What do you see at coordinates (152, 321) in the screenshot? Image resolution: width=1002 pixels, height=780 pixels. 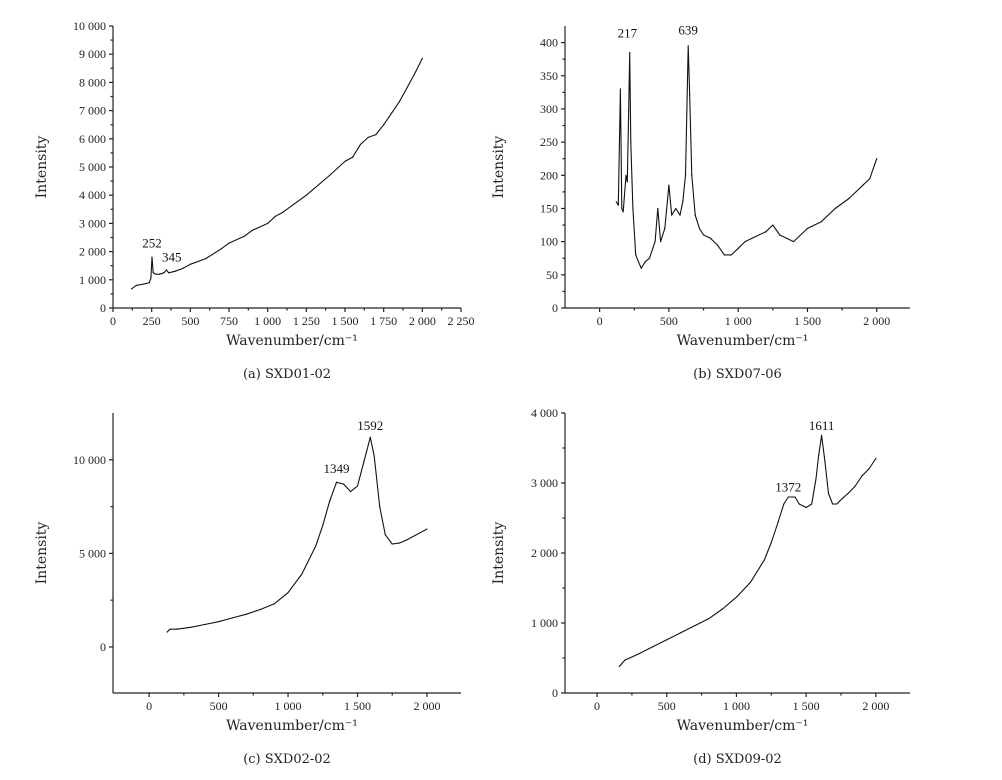 I see `x-tick-label: 250` at bounding box center [152, 321].